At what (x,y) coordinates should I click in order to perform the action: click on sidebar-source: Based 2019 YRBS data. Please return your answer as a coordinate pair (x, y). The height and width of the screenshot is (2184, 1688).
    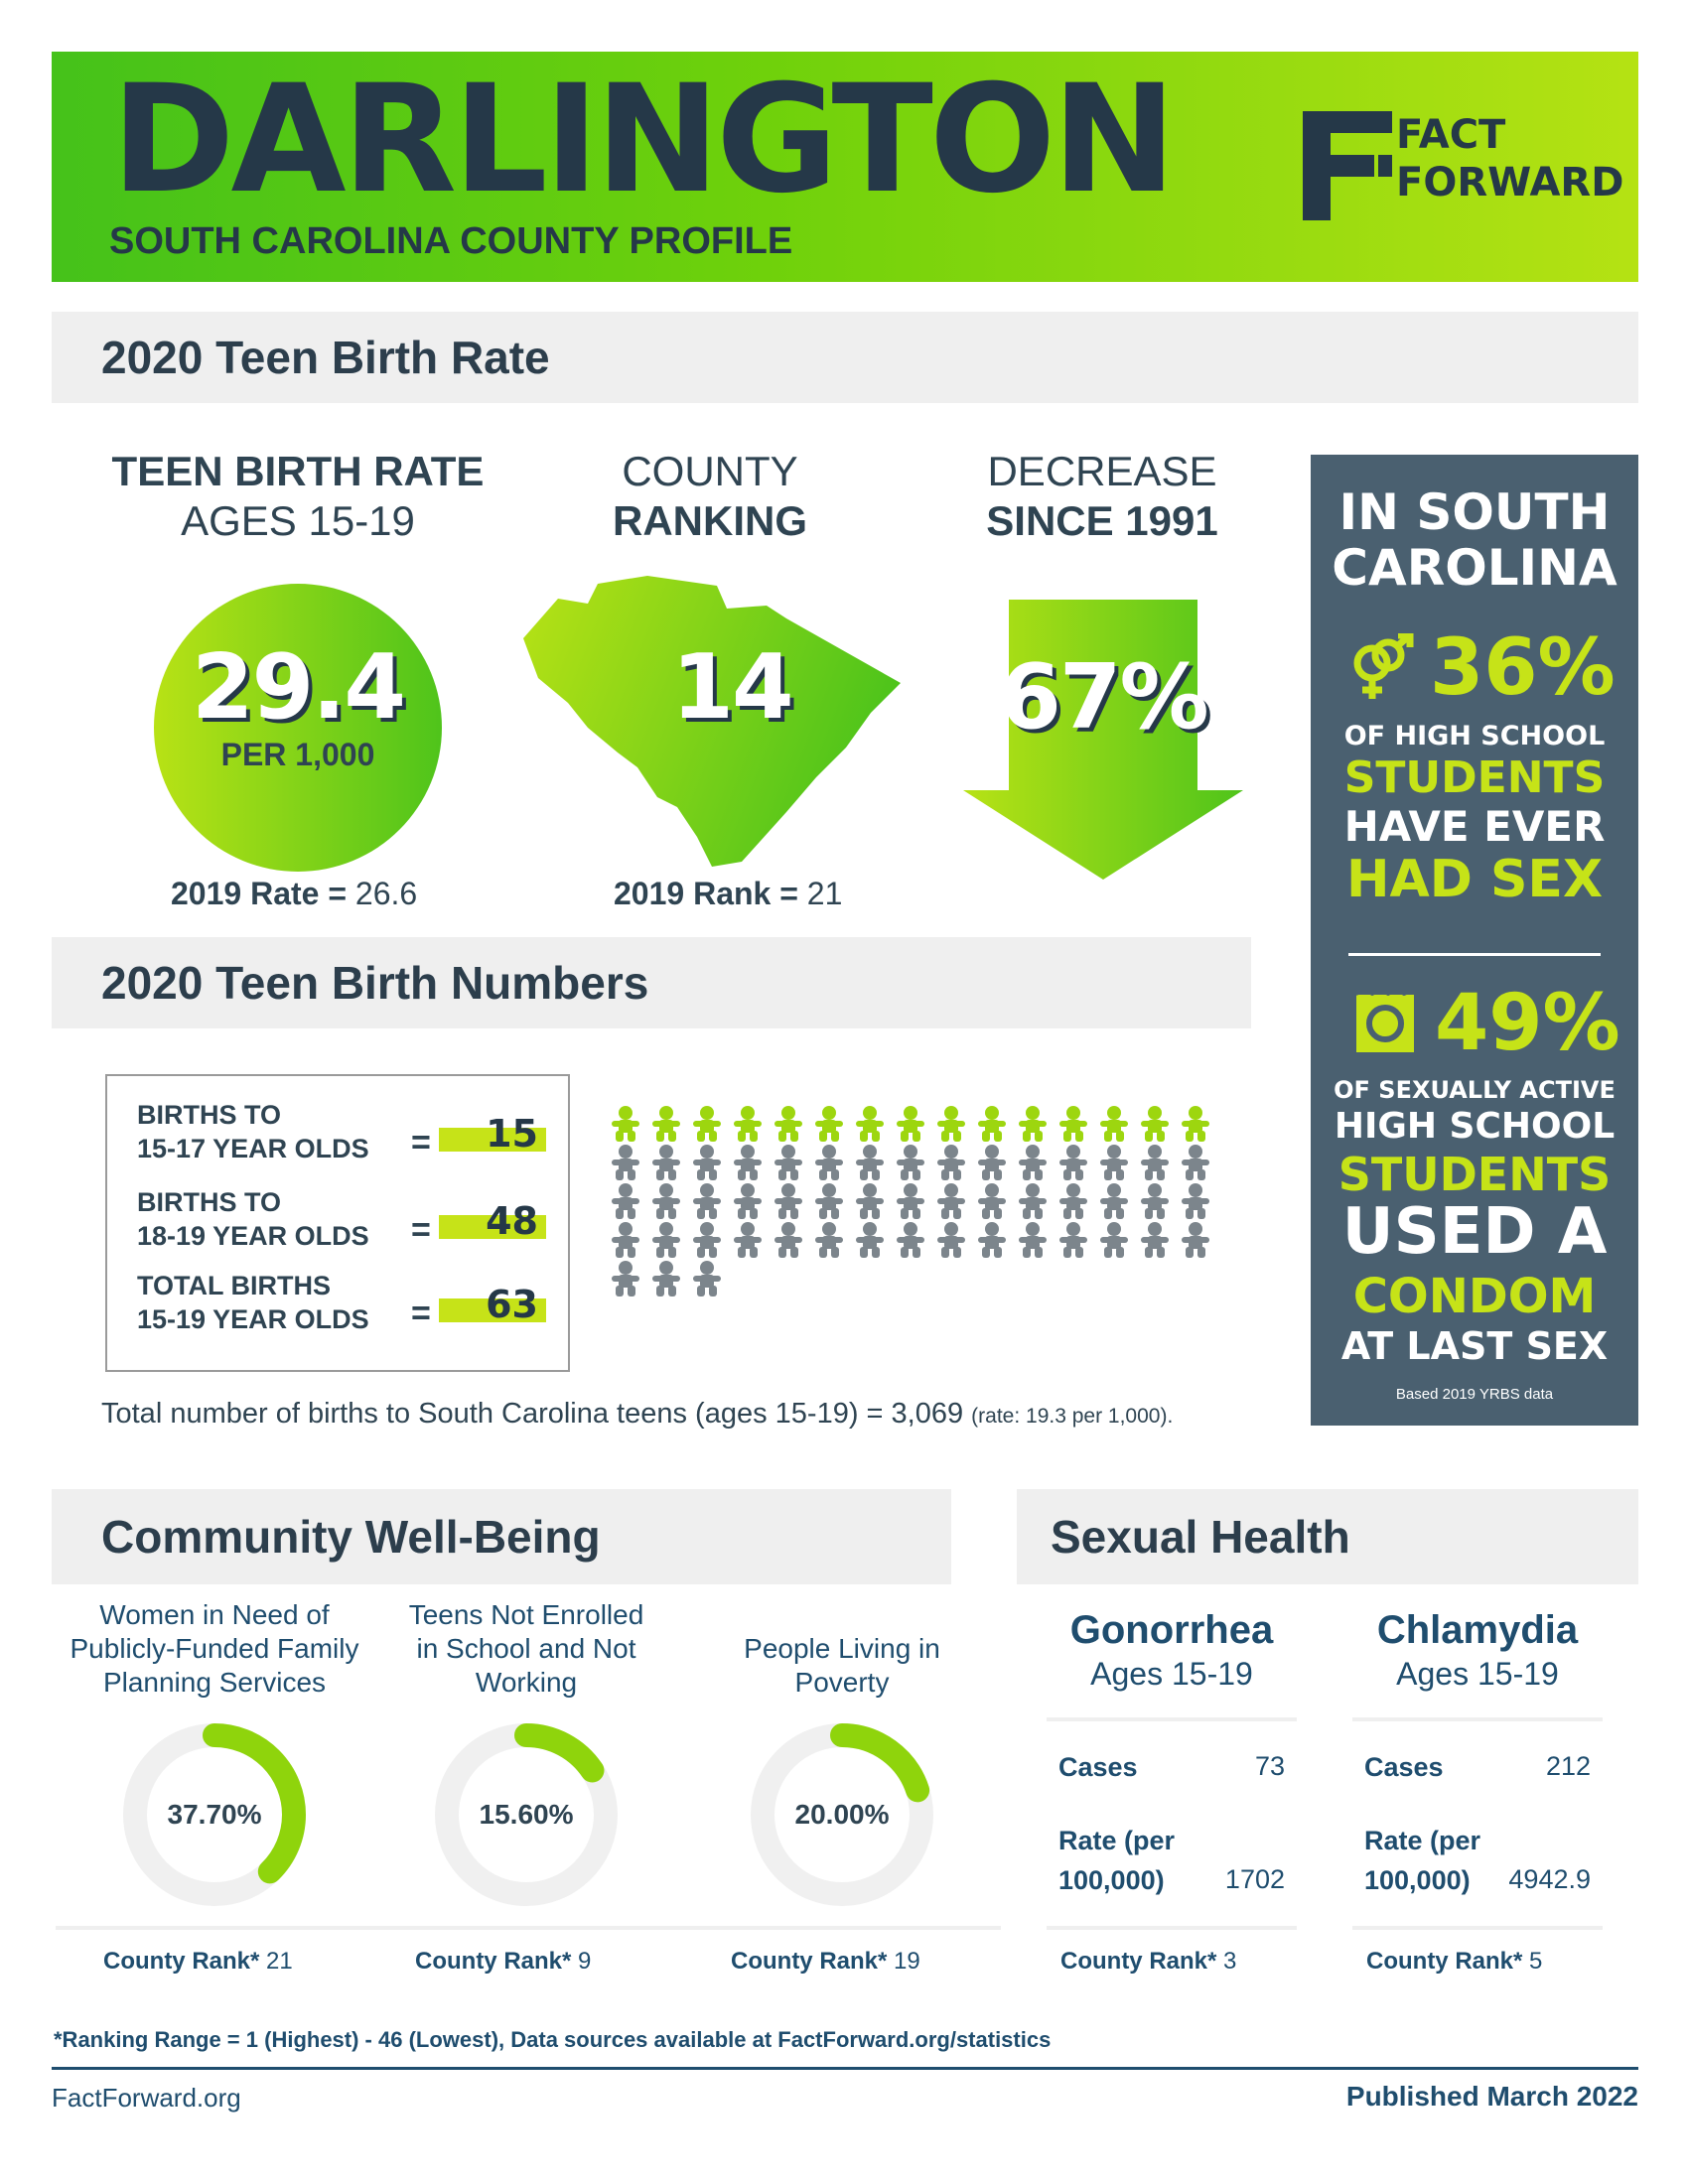
    Looking at the image, I should click on (1474, 1394).